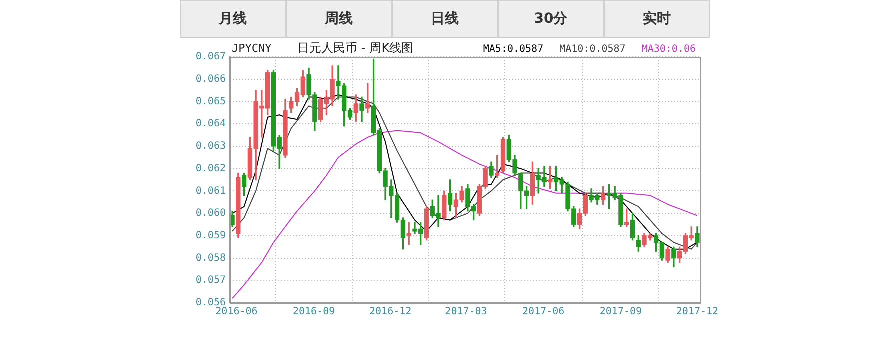 This screenshot has height=342, width=893. What do you see at coordinates (211, 214) in the screenshot?
I see `y-tick-label: 0.060` at bounding box center [211, 214].